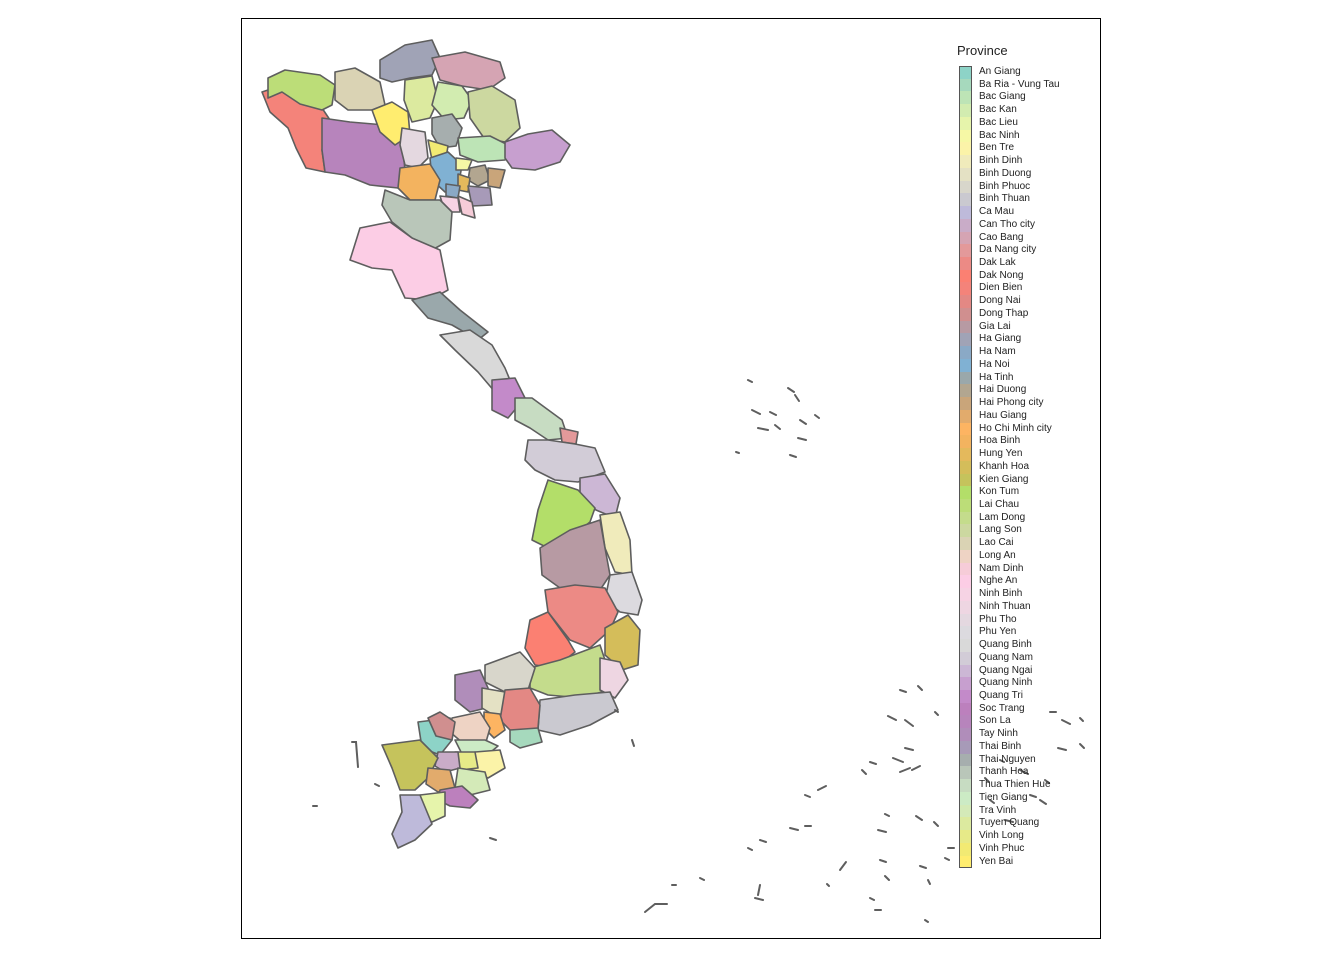 The image size is (1344, 960). What do you see at coordinates (1002, 517) in the screenshot?
I see `legend-label: Lam Dong` at bounding box center [1002, 517].